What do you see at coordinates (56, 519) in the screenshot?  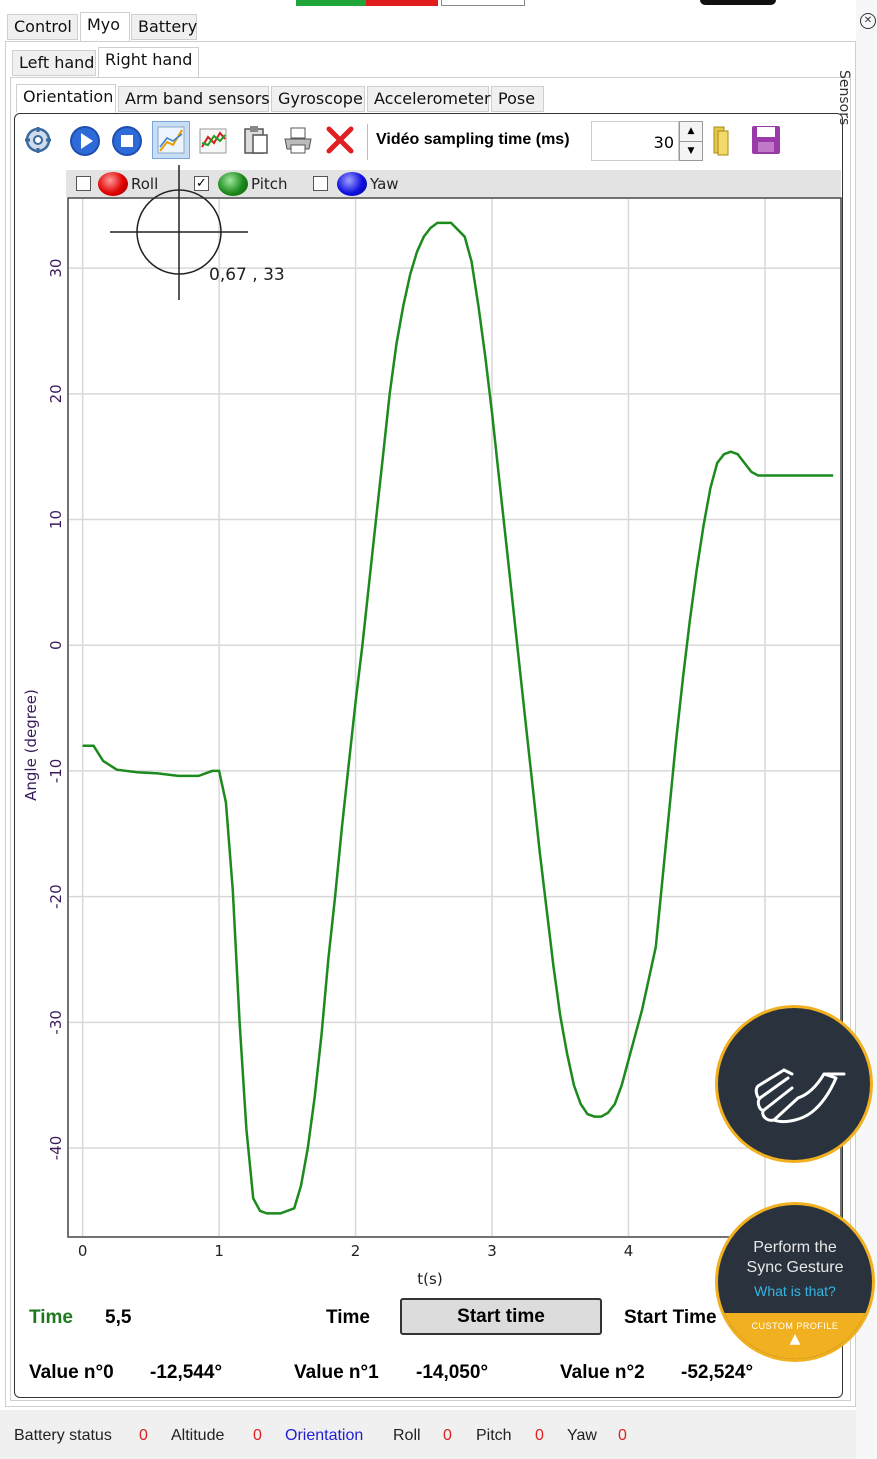 I see `y-tick-label: 10` at bounding box center [56, 519].